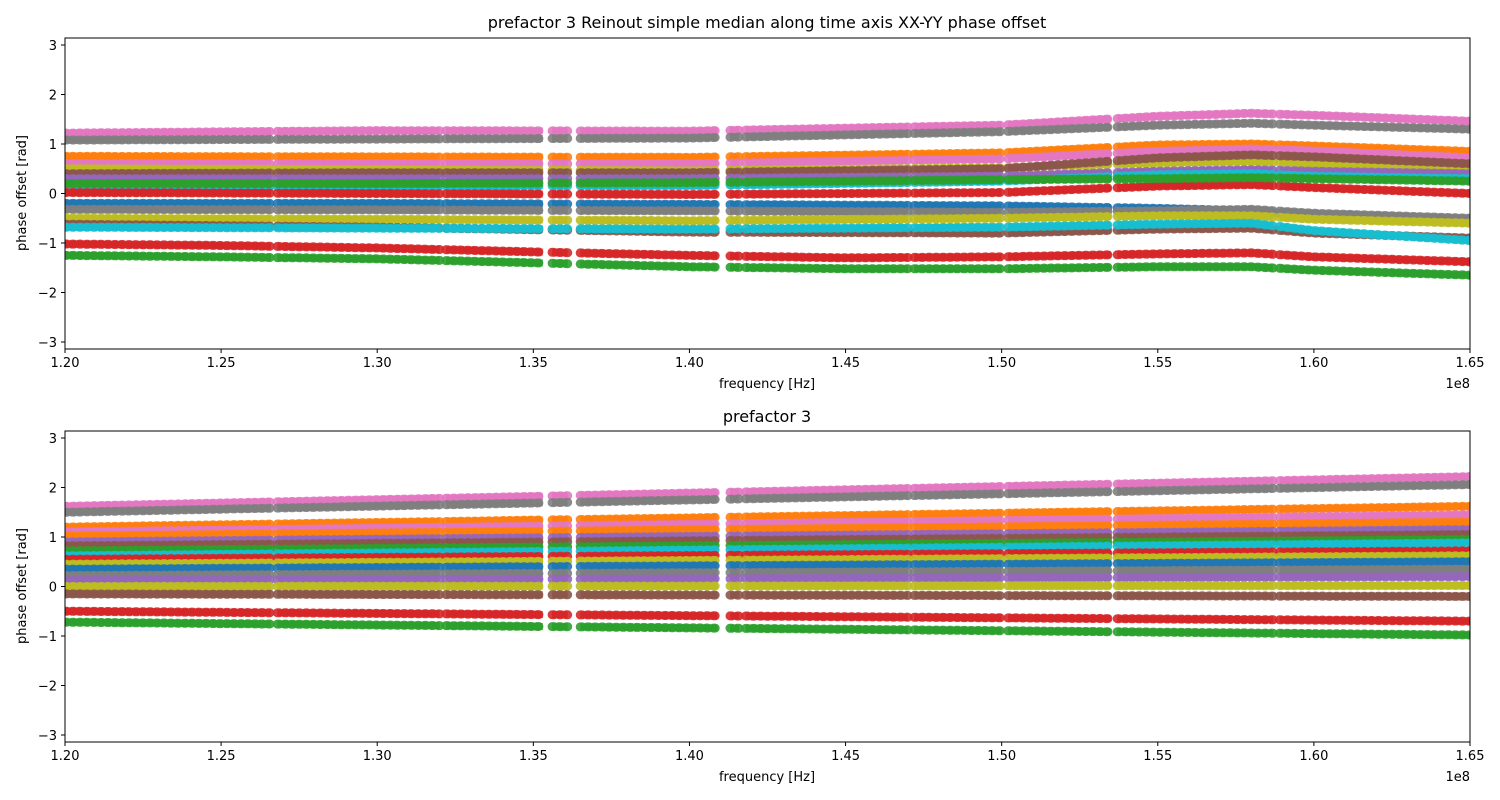 The height and width of the screenshot is (800, 1500). Describe the element at coordinates (1457, 777) in the screenshot. I see `x-axis-offset-label-bottom: 1e8` at that location.